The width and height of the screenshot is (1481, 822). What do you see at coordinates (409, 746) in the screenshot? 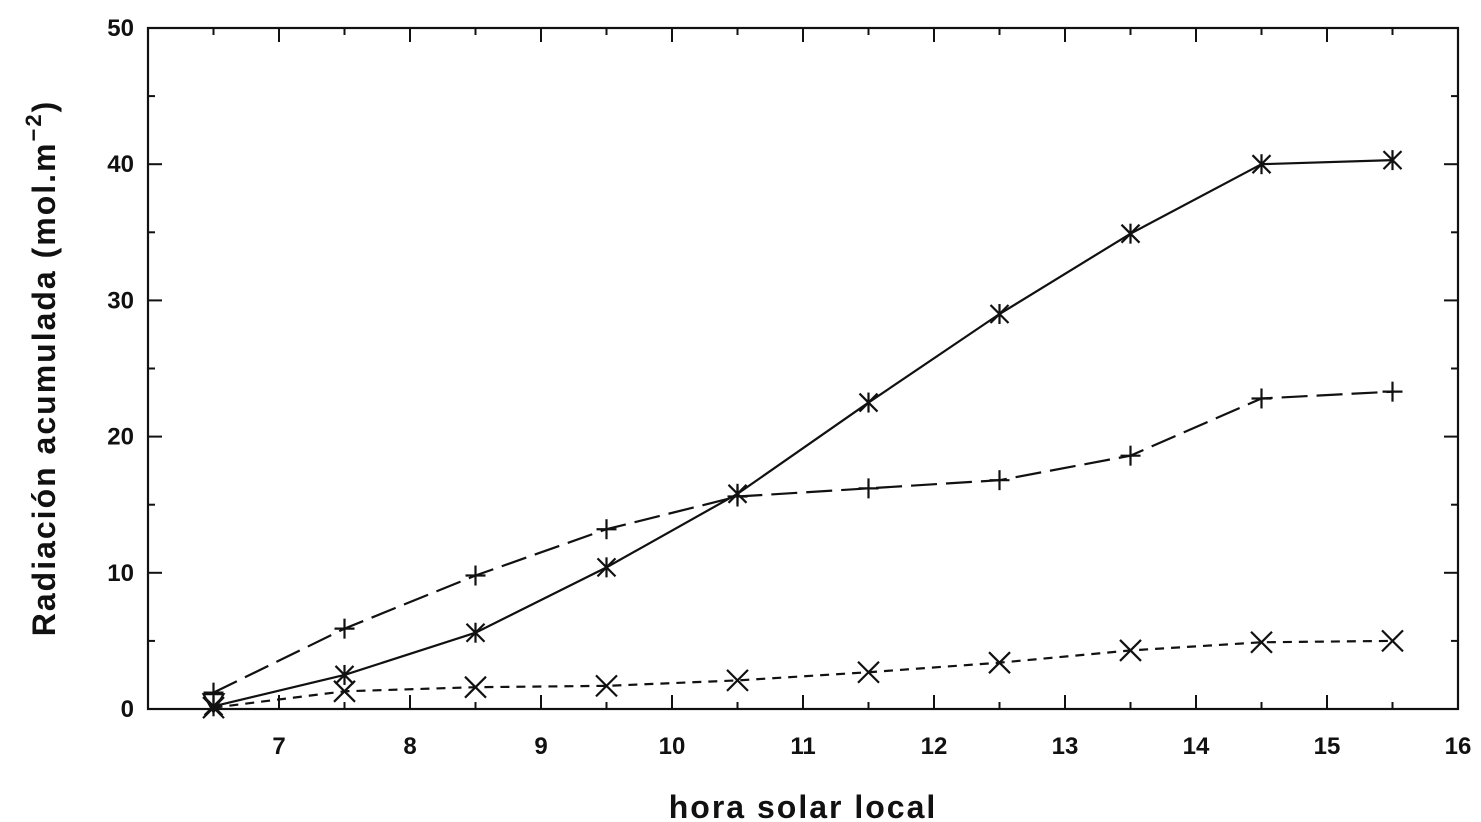
I see `x-tick-label: 8` at bounding box center [409, 746].